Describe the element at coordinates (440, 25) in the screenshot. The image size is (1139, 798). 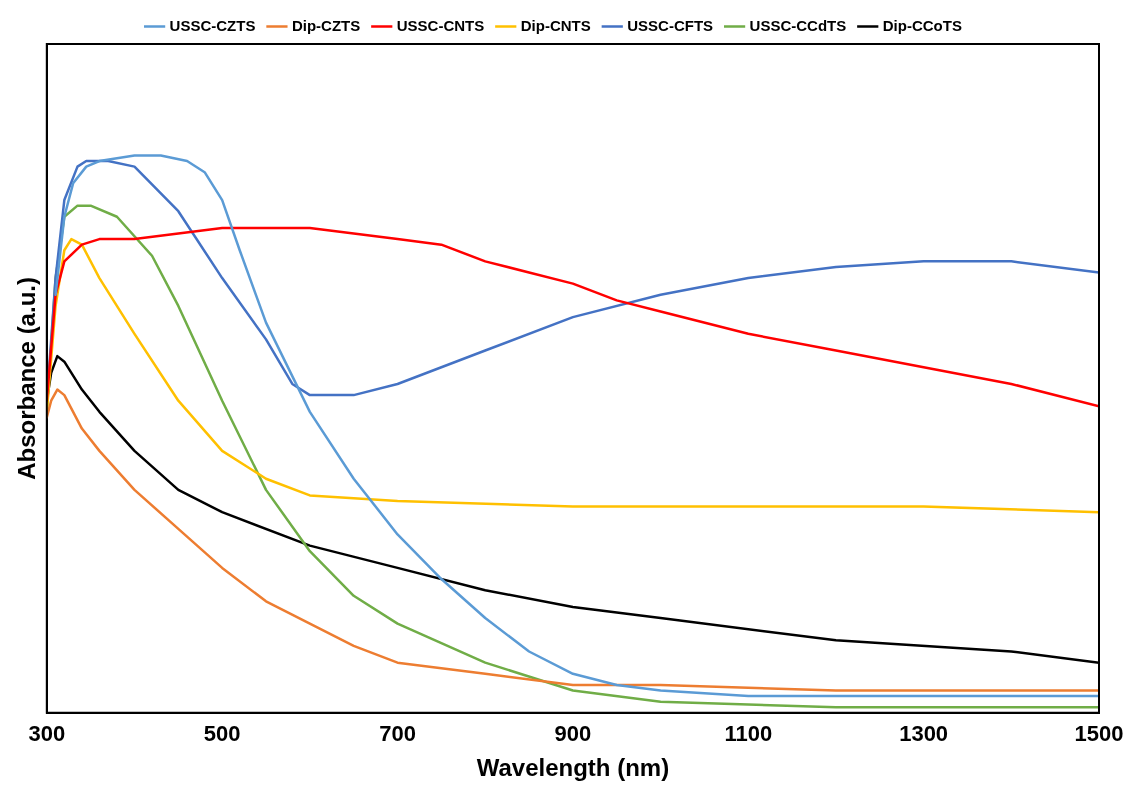
I see `legend-label: USSC-CNTS` at that location.